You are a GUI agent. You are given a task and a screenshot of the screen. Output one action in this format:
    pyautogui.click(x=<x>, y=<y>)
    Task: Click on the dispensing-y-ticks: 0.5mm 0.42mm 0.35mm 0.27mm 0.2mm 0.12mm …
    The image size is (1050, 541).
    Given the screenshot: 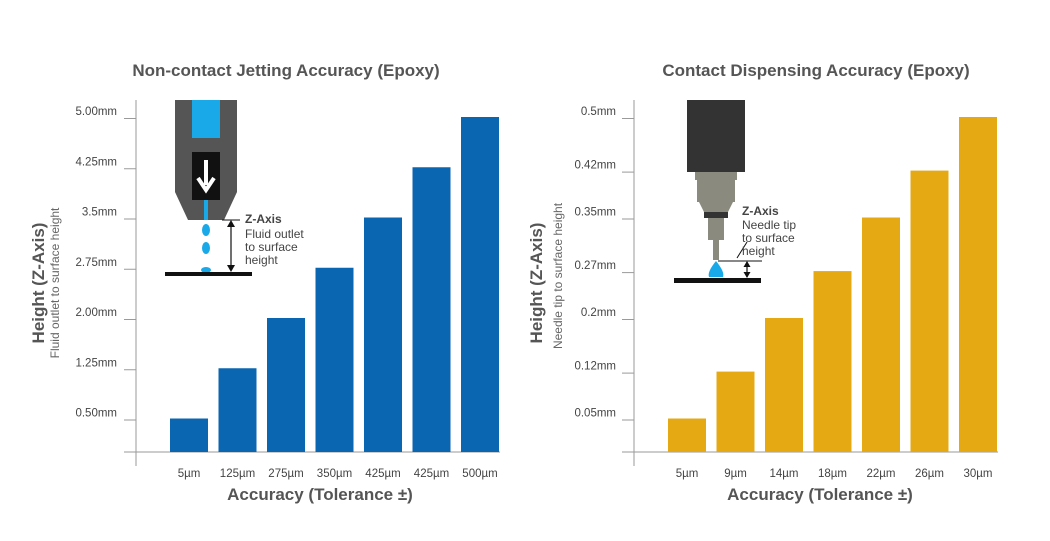 What is the action you would take?
    pyautogui.click(x=595, y=263)
    